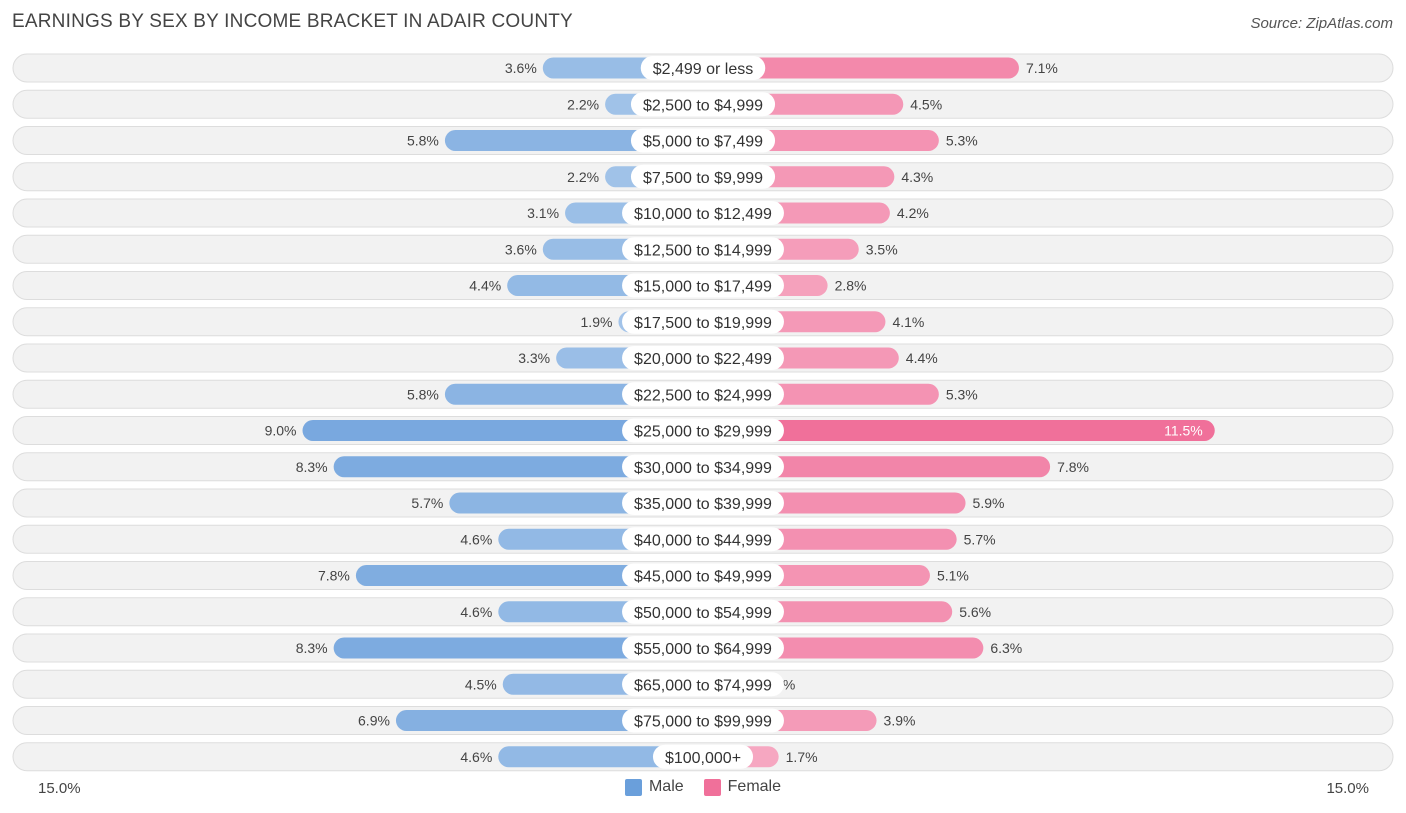 This screenshot has width=1406, height=813. I want to click on female-value-label: 4.4%, so click(922, 358).